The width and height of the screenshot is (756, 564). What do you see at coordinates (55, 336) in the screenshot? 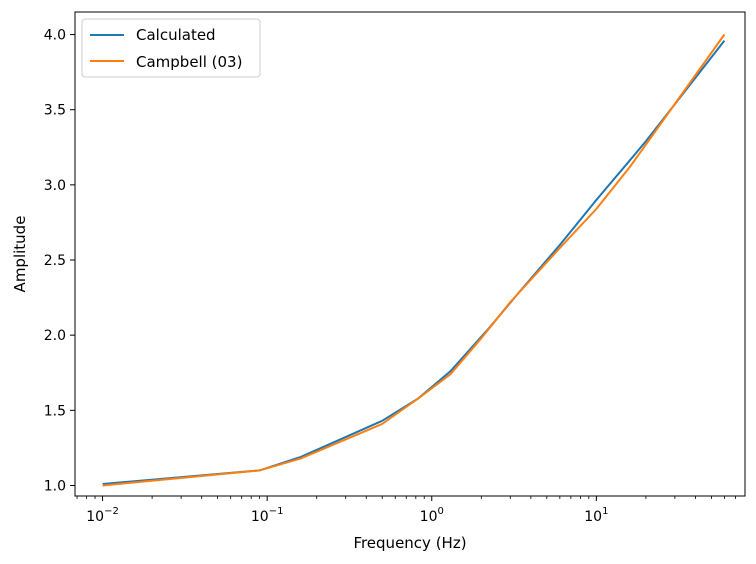
I see `y-tick-label: 2.0` at bounding box center [55, 336].